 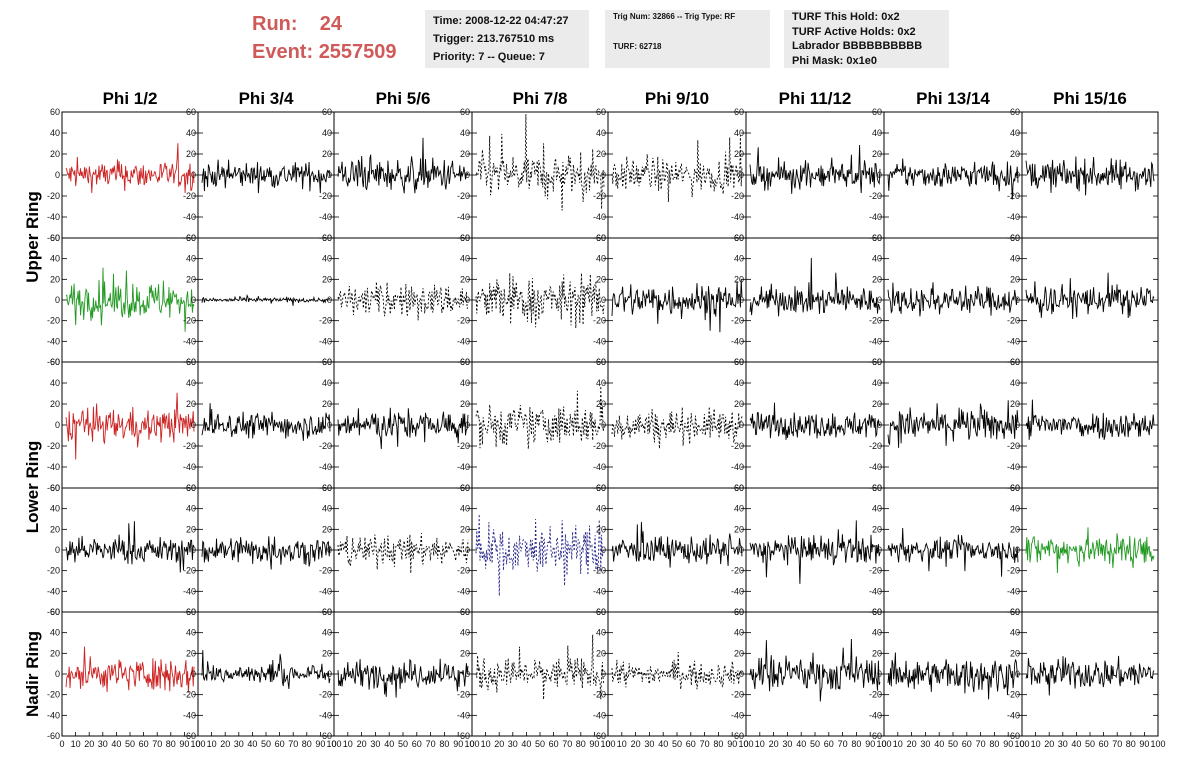 What do you see at coordinates (677, 98) in the screenshot?
I see `column-title: Phi 9/10` at bounding box center [677, 98].